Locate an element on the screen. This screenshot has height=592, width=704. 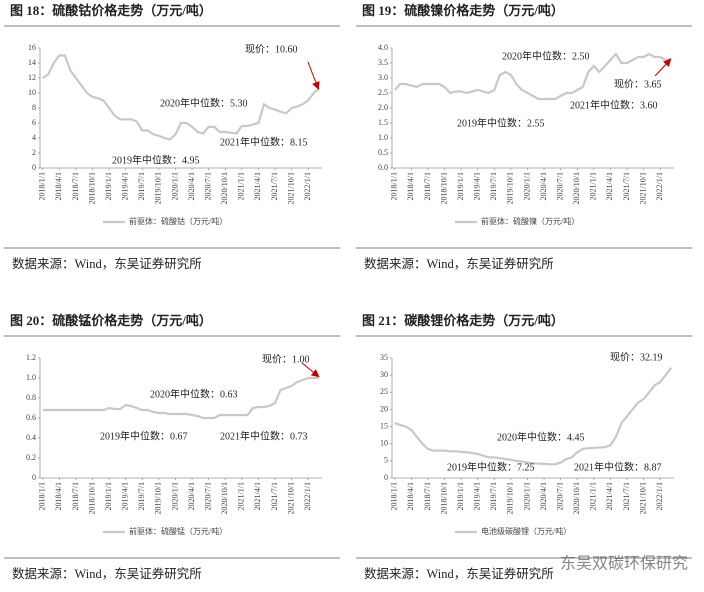
y-tick-label: 0.8 is located at coordinates (31, 397).